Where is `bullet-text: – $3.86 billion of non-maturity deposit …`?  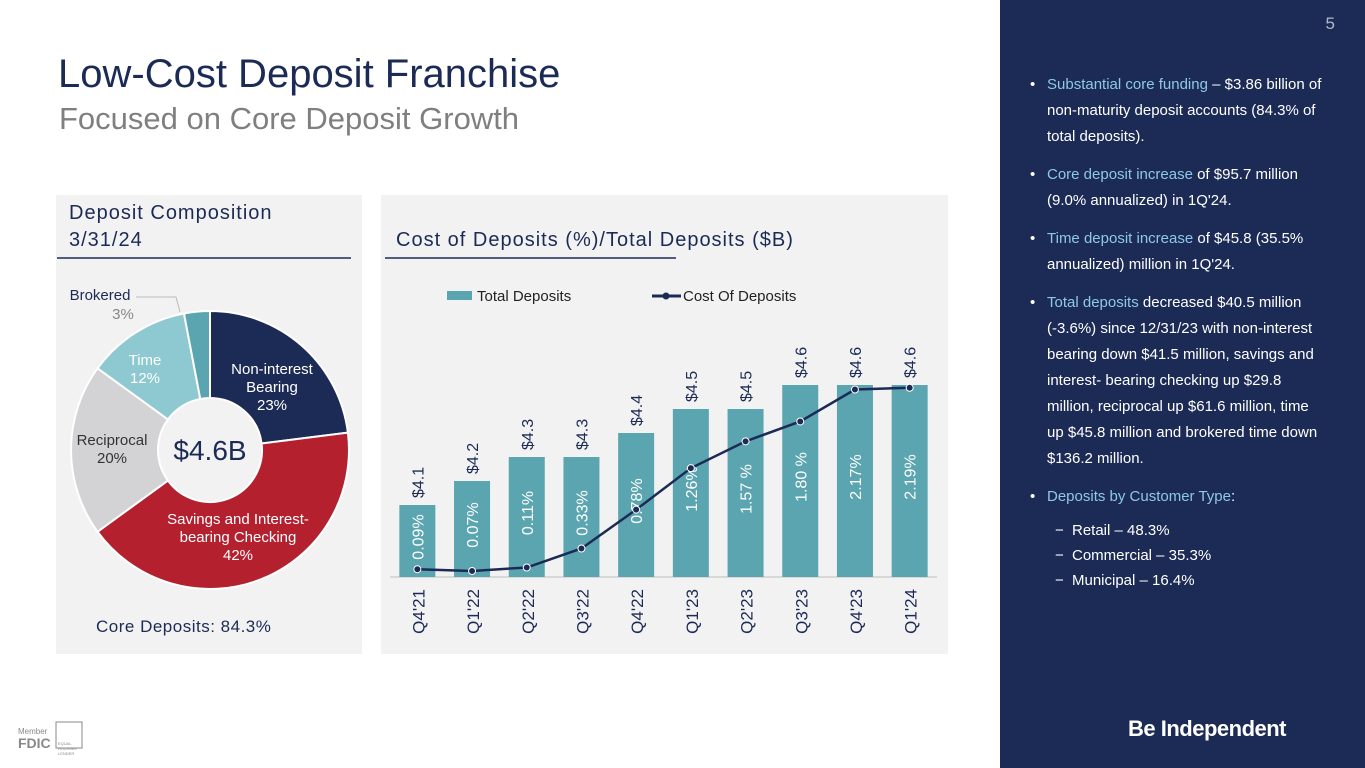
bullet-text: – $3.86 billion of non-maturity deposit … is located at coordinates (1184, 110).